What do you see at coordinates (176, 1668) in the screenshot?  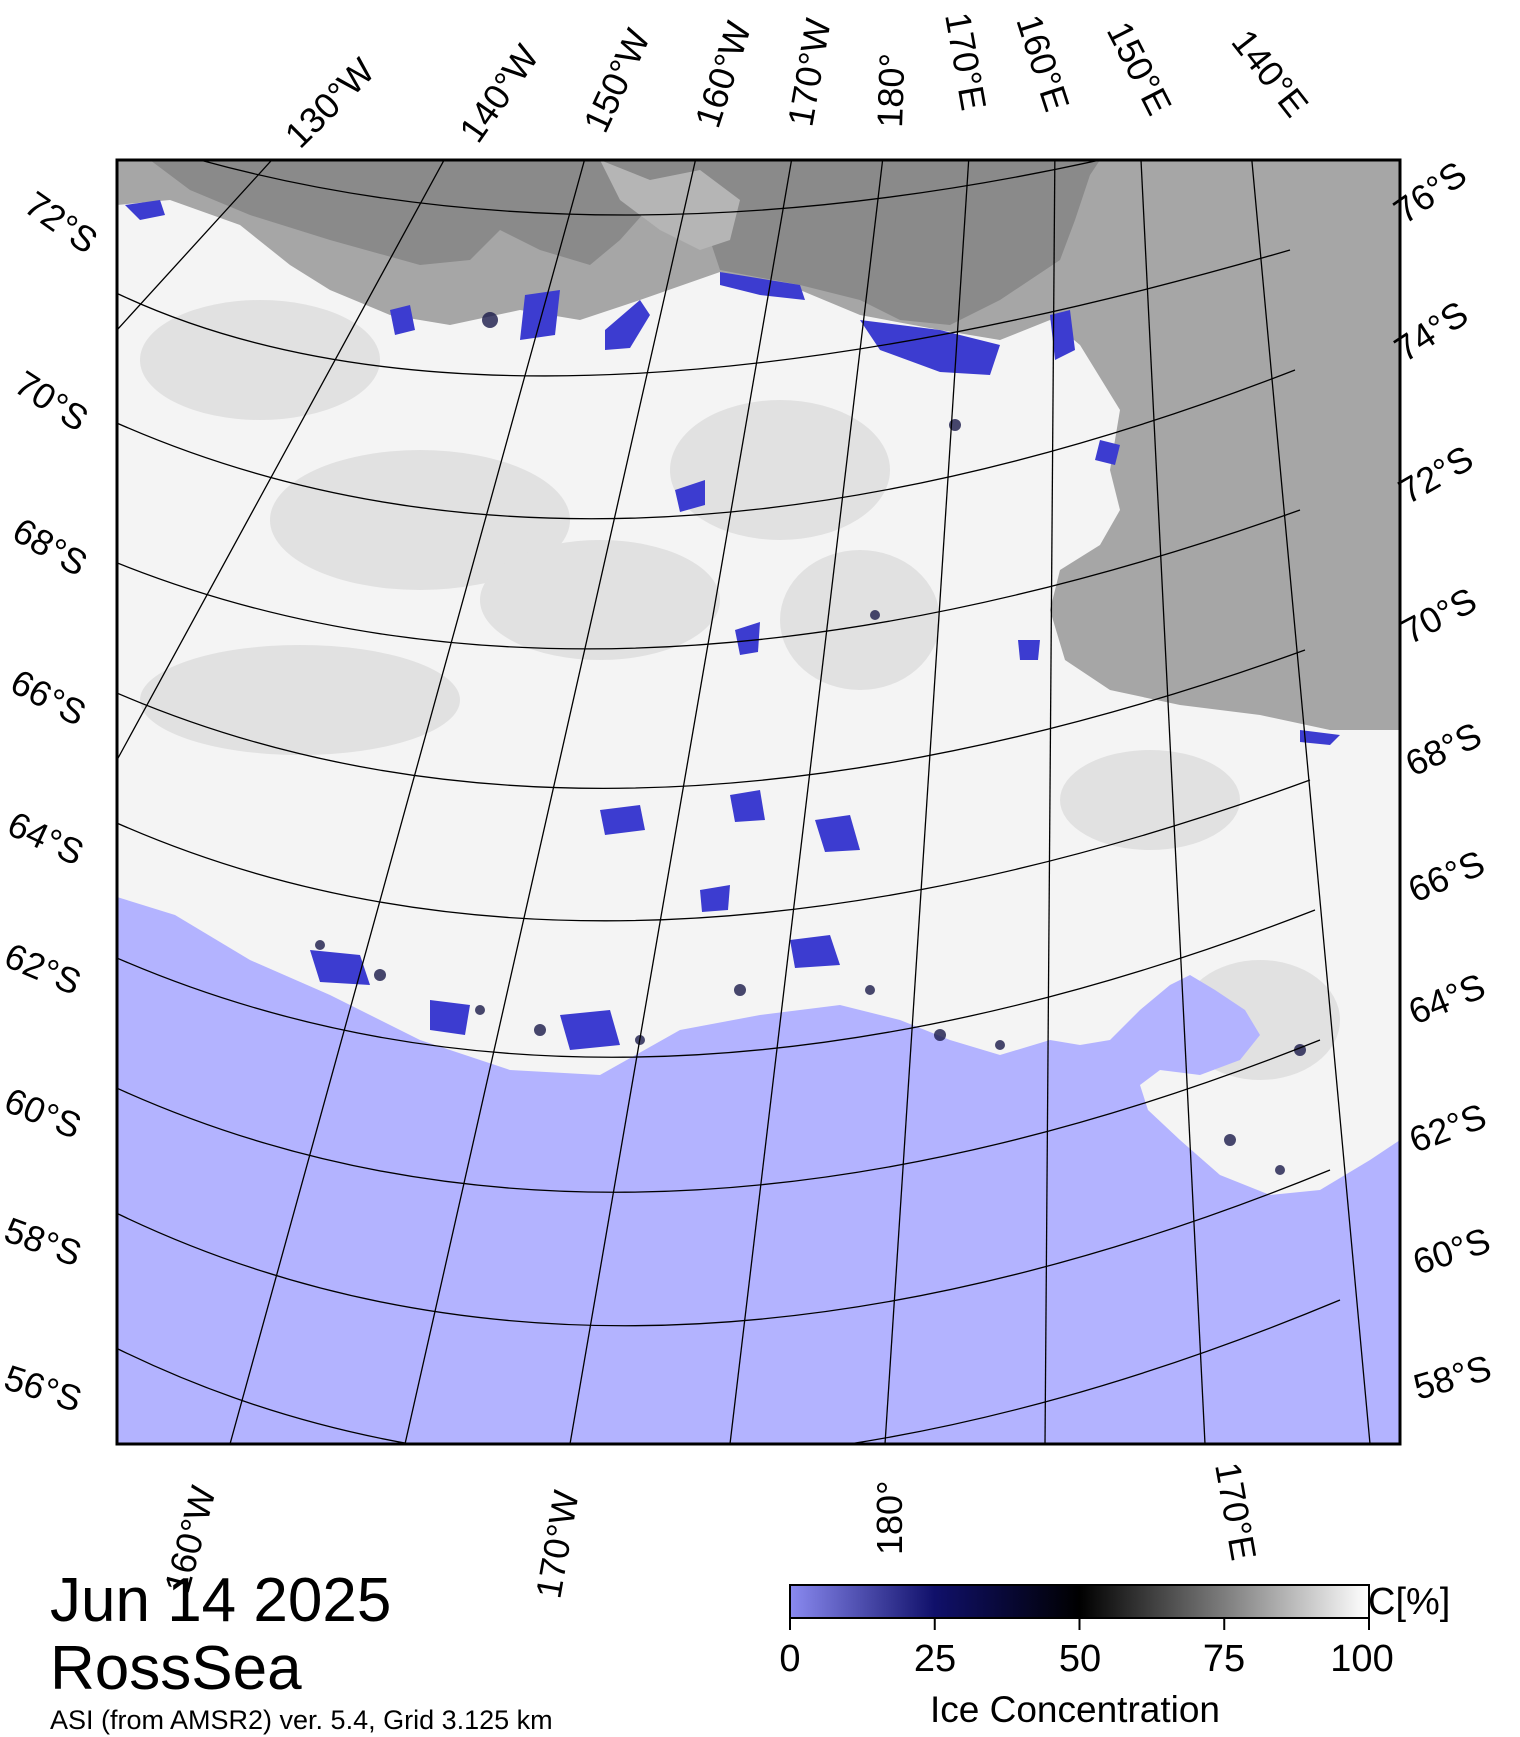 I see `region-label: RossSea` at bounding box center [176, 1668].